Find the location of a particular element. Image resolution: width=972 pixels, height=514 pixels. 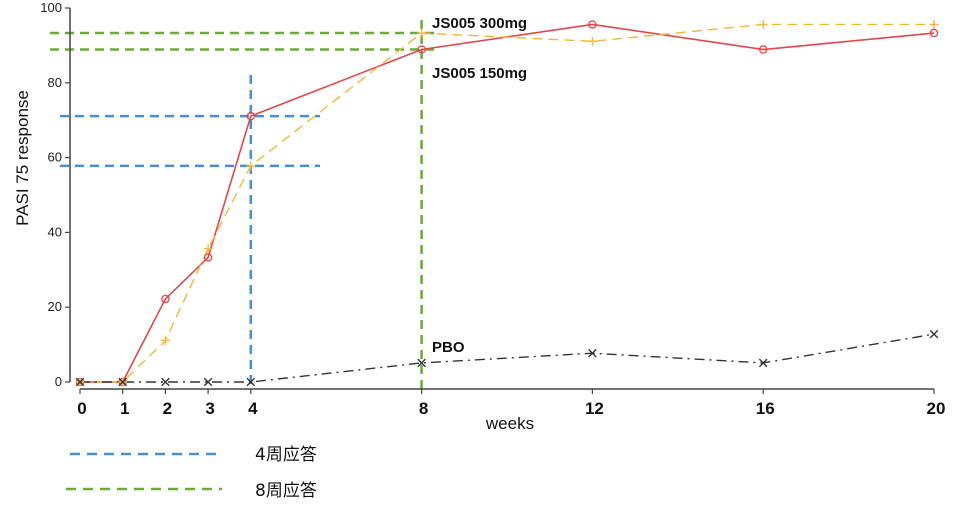

y-tick-label: 60 is located at coordinates (55, 157).